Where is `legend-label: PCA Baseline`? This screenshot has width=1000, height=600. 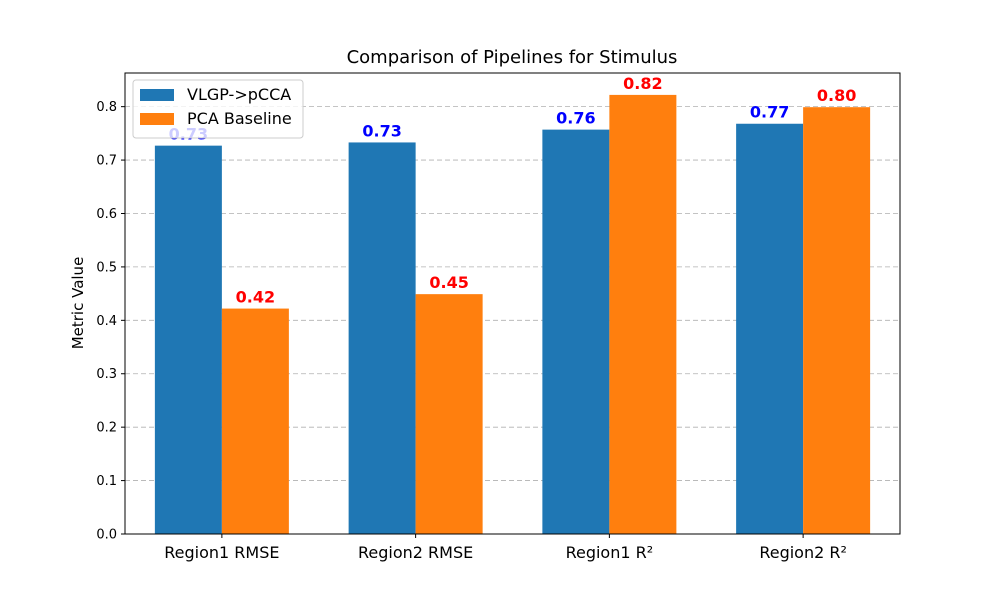 legend-label: PCA Baseline is located at coordinates (239, 118).